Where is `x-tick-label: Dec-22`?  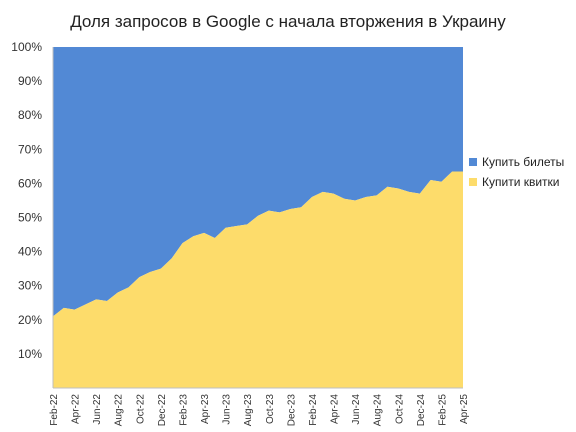 x-tick-label: Dec-22 is located at coordinates (162, 410).